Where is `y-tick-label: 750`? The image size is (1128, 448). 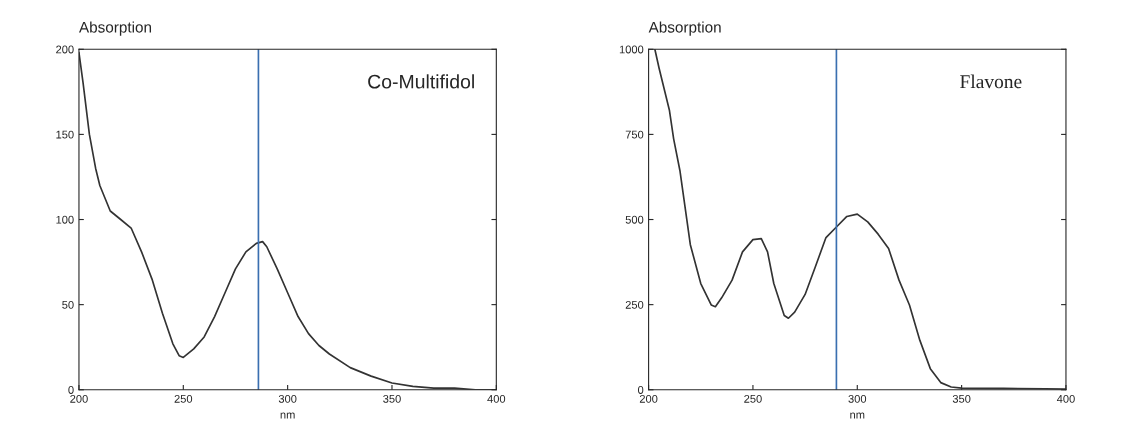
y-tick-label: 750 is located at coordinates (634, 134).